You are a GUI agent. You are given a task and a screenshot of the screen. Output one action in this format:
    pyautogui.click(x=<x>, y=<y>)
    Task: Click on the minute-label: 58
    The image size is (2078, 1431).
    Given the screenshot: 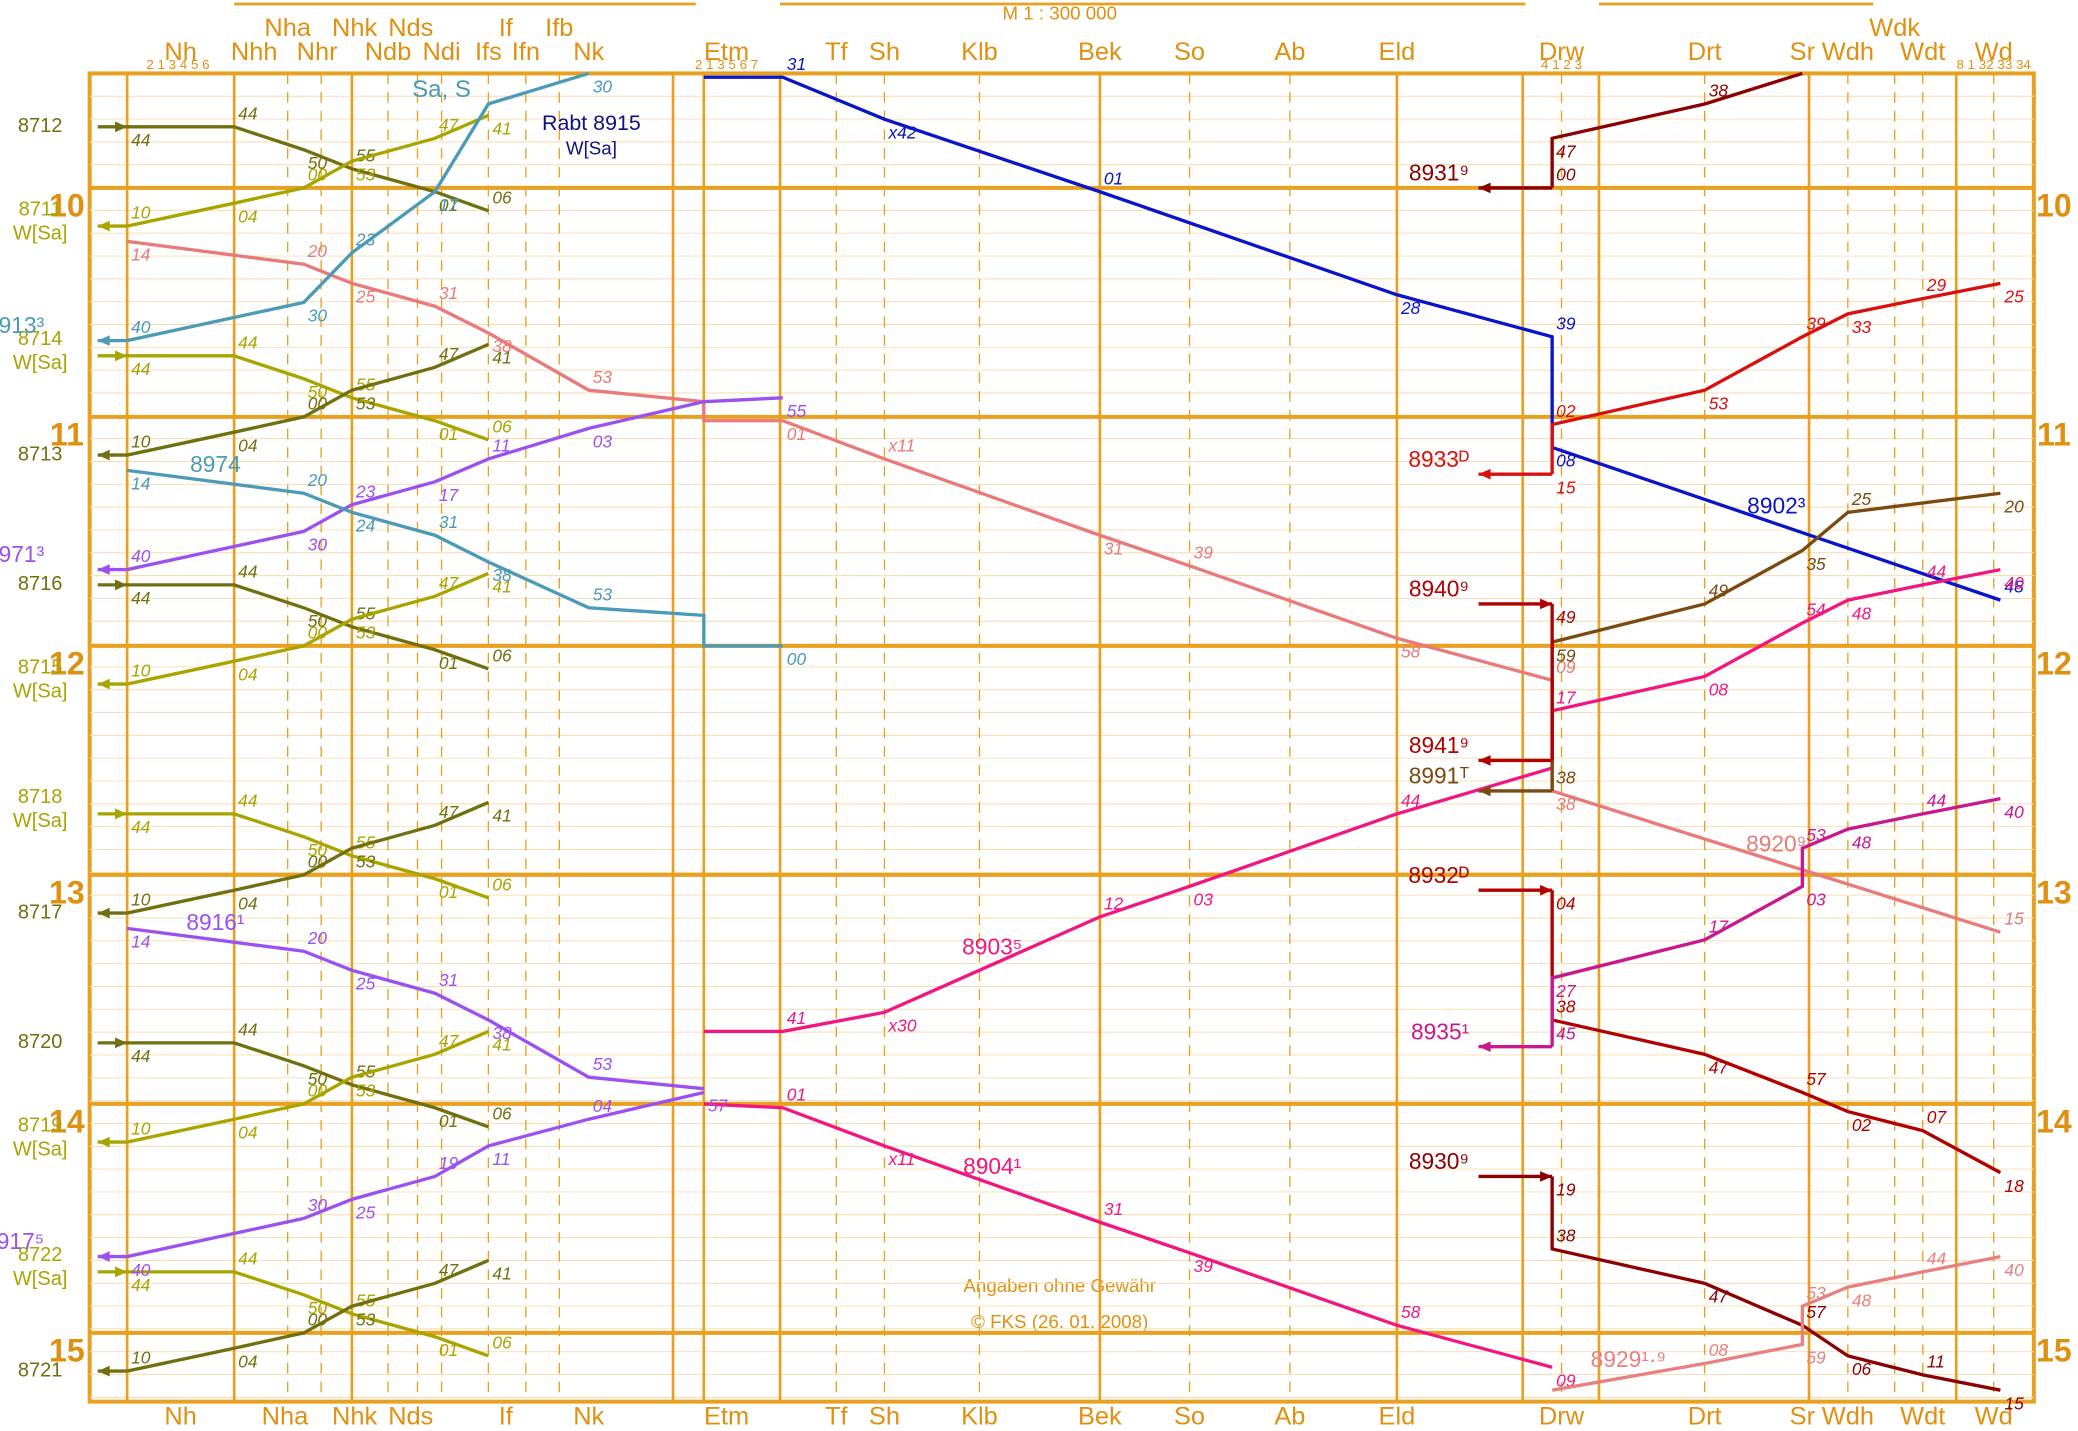 What is the action you would take?
    pyautogui.click(x=1411, y=1312)
    